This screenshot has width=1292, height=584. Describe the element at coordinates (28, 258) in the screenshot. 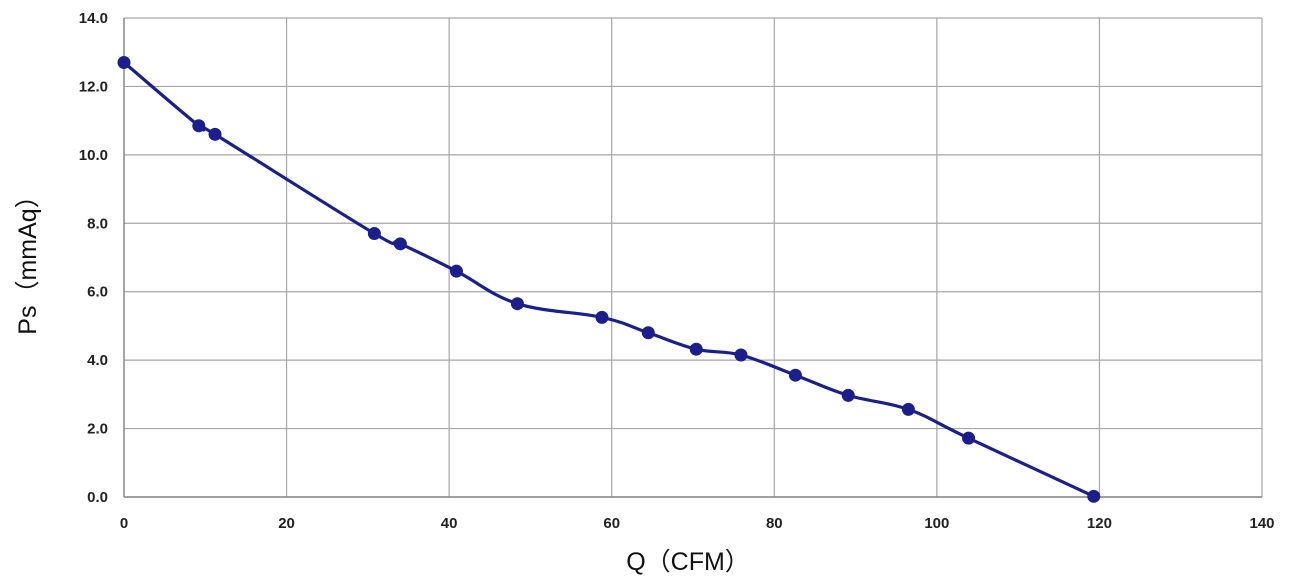

I see `y-axis-title: Ps（mmAq）` at that location.